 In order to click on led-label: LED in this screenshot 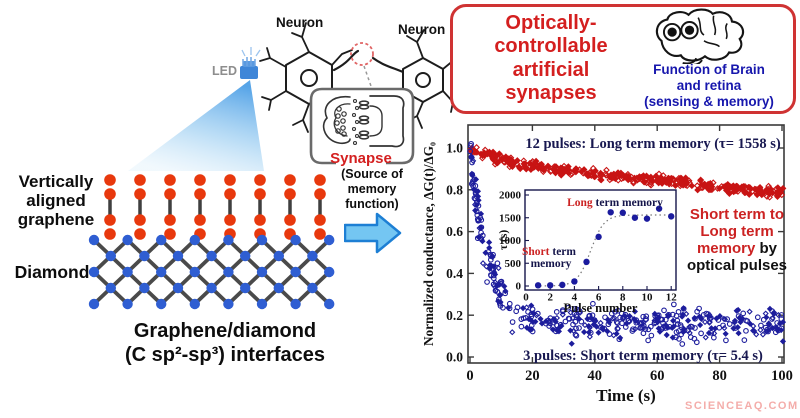, I will do `click(224, 71)`.